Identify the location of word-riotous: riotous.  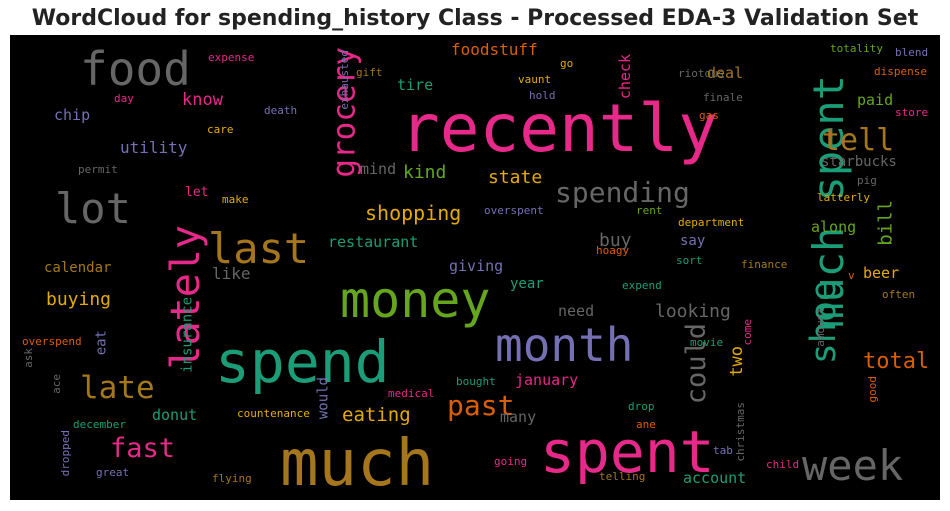
(701, 73).